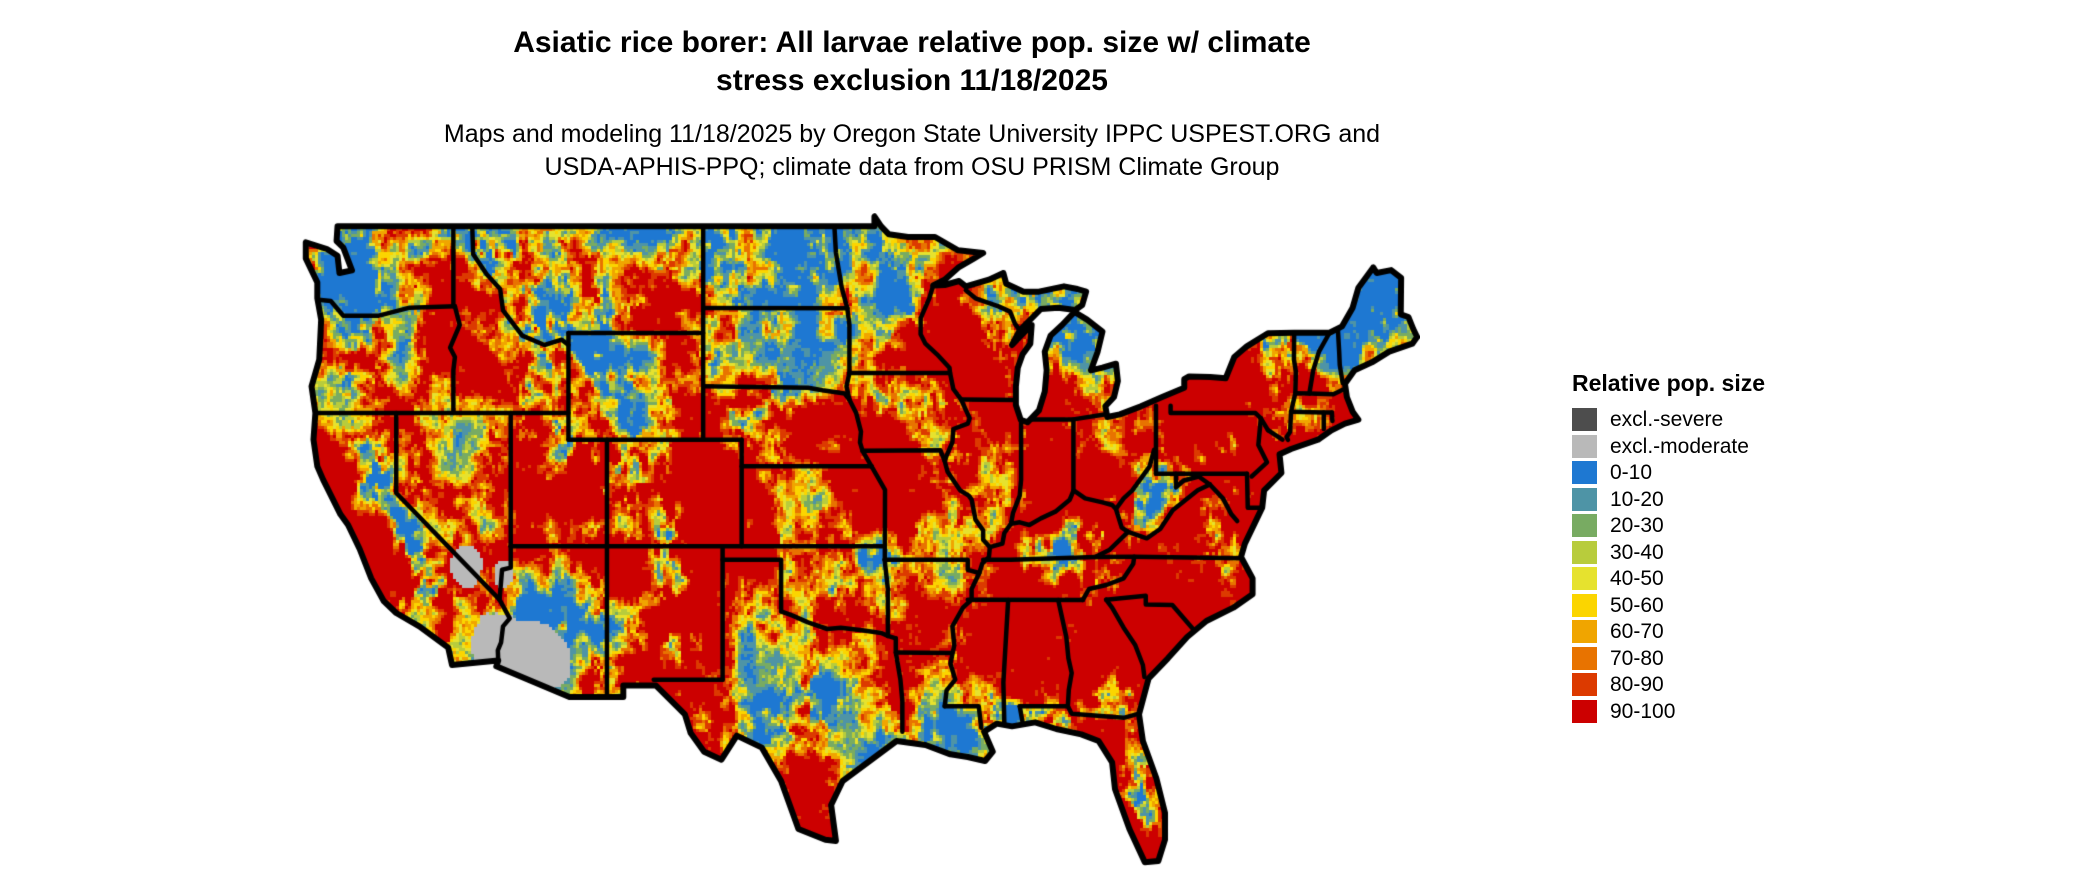 The height and width of the screenshot is (892, 2100). Describe the element at coordinates (912, 80) in the screenshot. I see `map-title-line2: stress exclusion 11/18/2025` at that location.